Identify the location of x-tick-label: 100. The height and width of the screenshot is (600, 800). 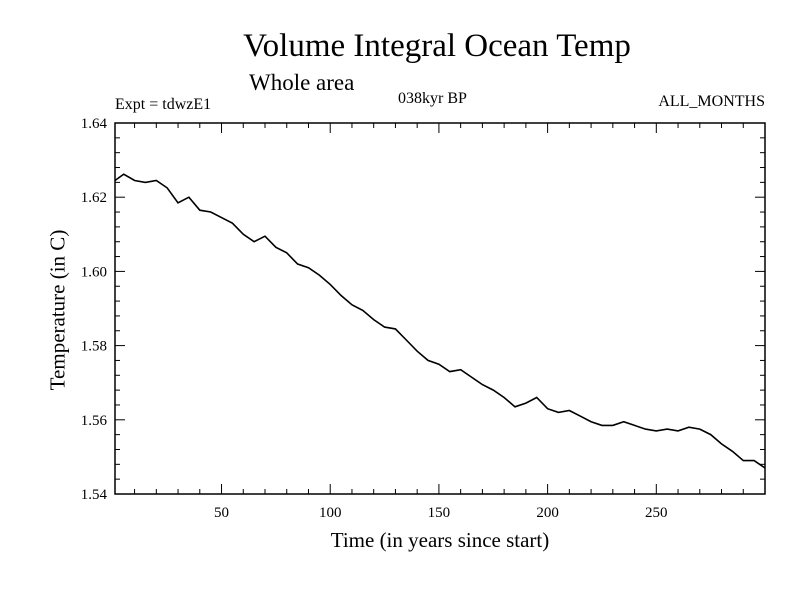
(330, 513).